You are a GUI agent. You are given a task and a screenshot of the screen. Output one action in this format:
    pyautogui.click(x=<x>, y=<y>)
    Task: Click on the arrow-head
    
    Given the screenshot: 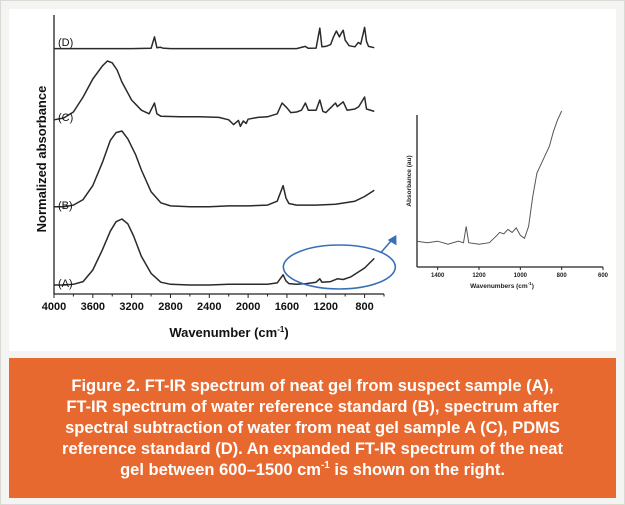 What is the action you would take?
    pyautogui.click(x=392, y=240)
    